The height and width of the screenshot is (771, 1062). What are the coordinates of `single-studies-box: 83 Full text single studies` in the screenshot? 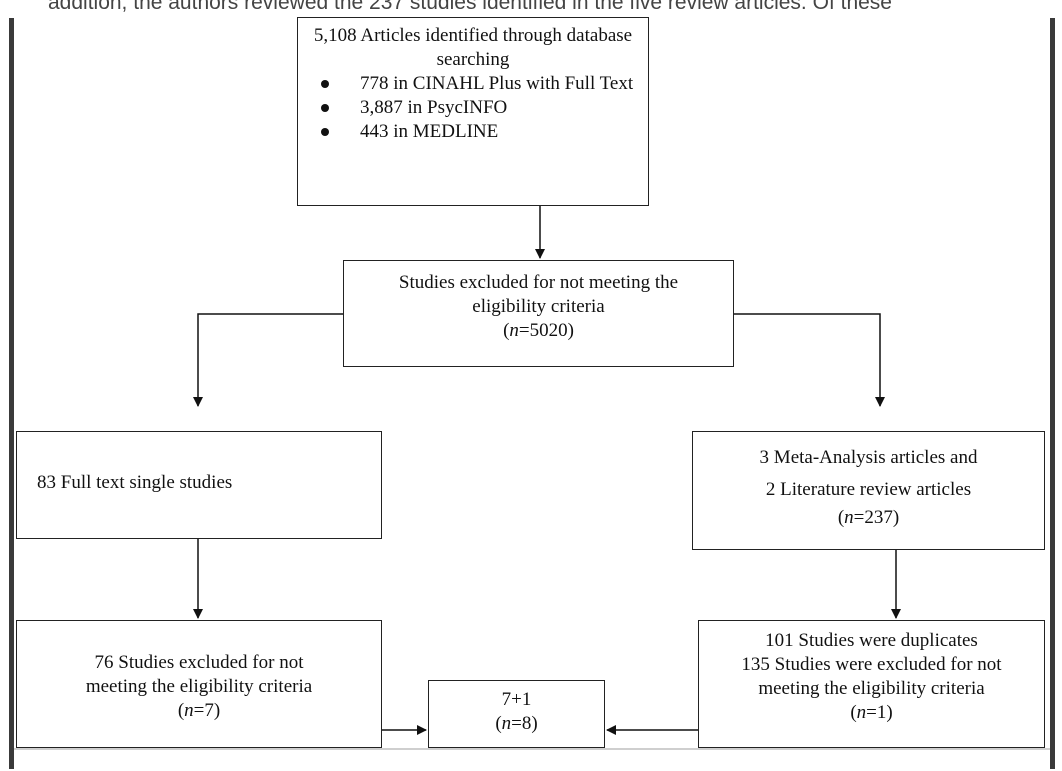 It's located at (199, 485).